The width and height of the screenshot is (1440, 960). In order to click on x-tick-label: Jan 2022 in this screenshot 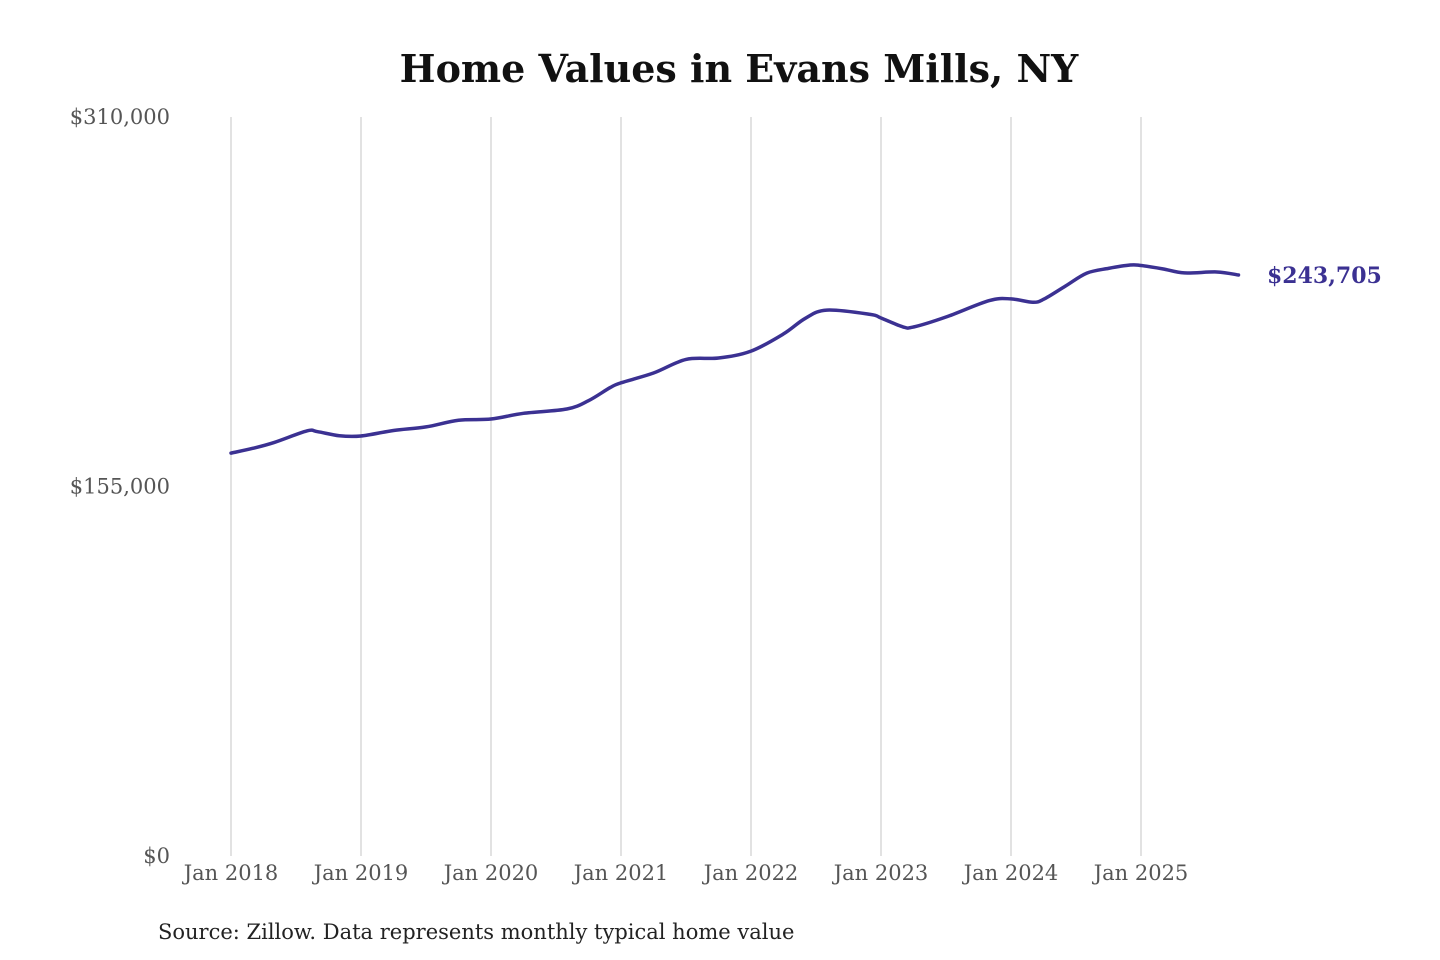, I will do `click(750, 873)`.